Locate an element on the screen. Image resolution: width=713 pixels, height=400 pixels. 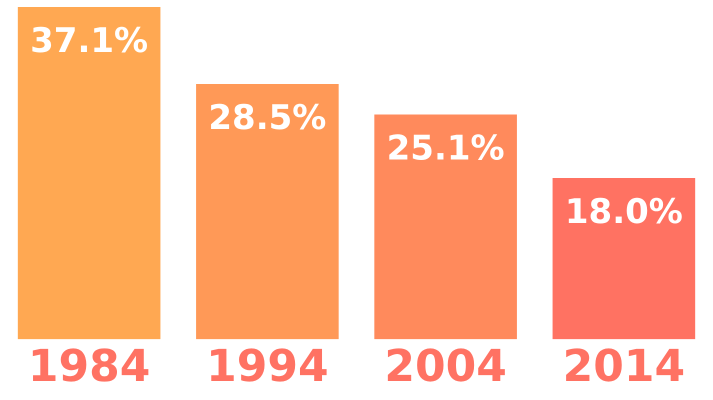
x-tick-label: 1994 is located at coordinates (267, 366).